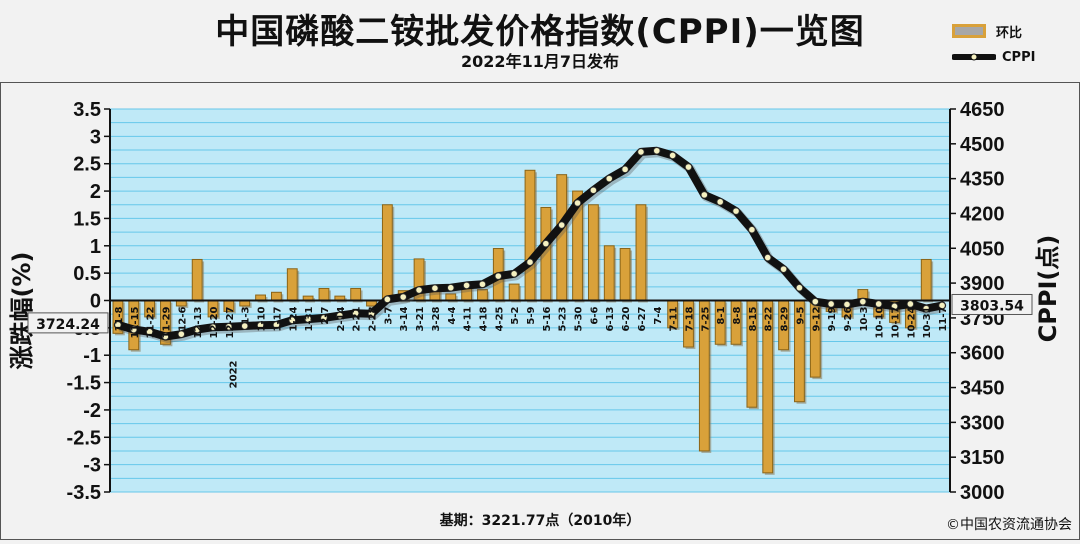  What do you see at coordinates (357, 318) in the screenshot?
I see `x-tick-label: 2-21` at bounding box center [357, 318].